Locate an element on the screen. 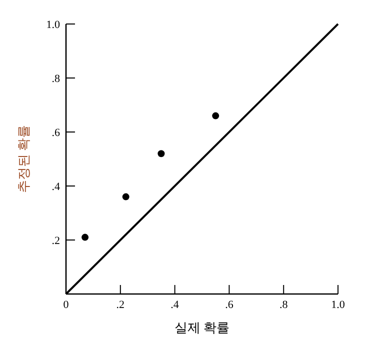  y-tick-label: .8 is located at coordinates (56, 79).